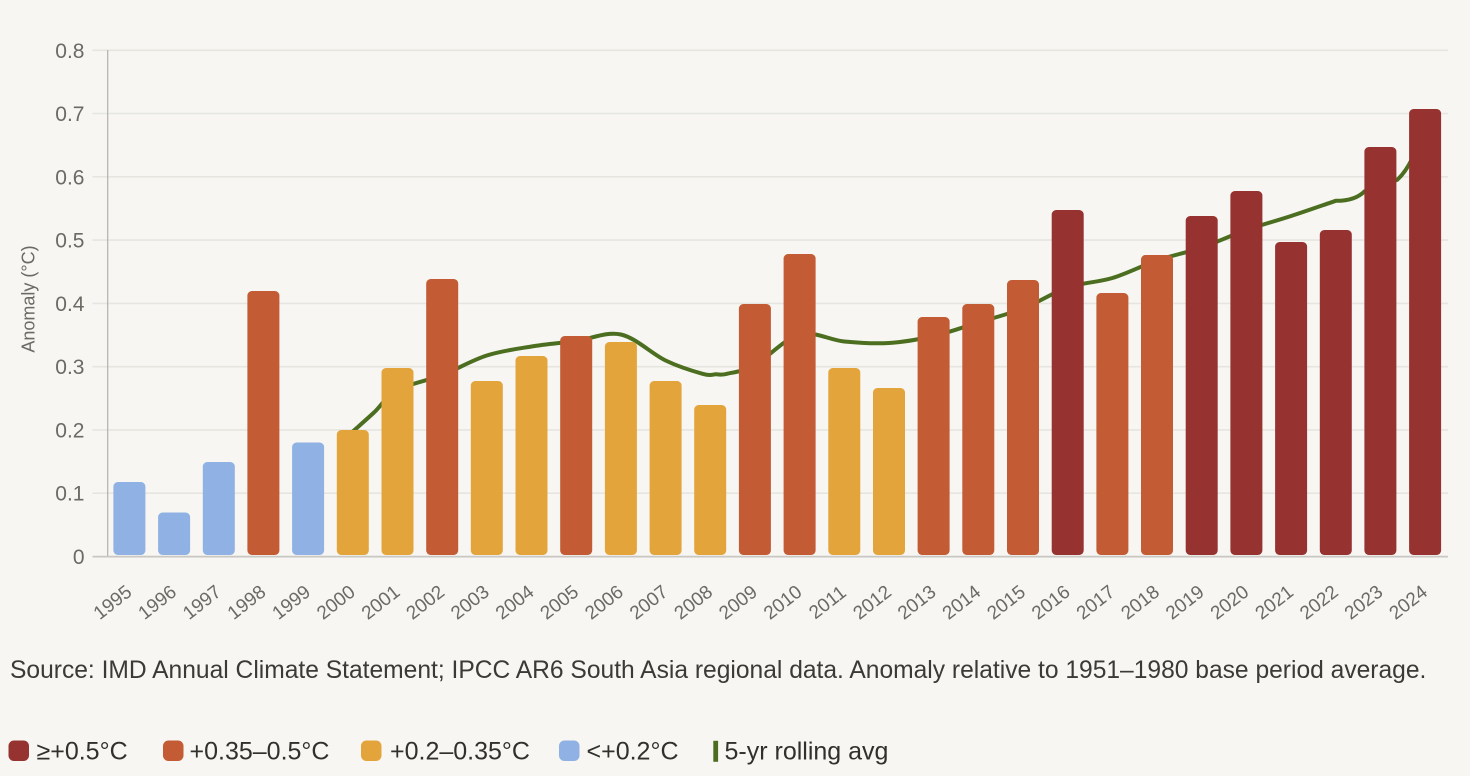  I want to click on svg-text: 0.4, so click(70, 304).